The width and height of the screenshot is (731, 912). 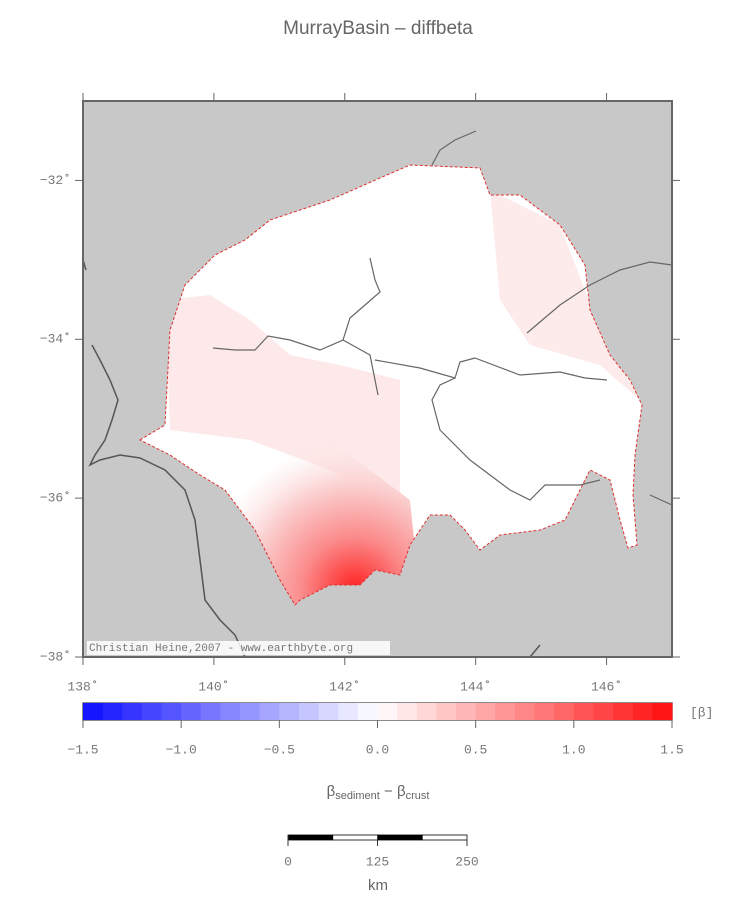 I want to click on x-tick-label: 140˚, so click(x=213, y=686).